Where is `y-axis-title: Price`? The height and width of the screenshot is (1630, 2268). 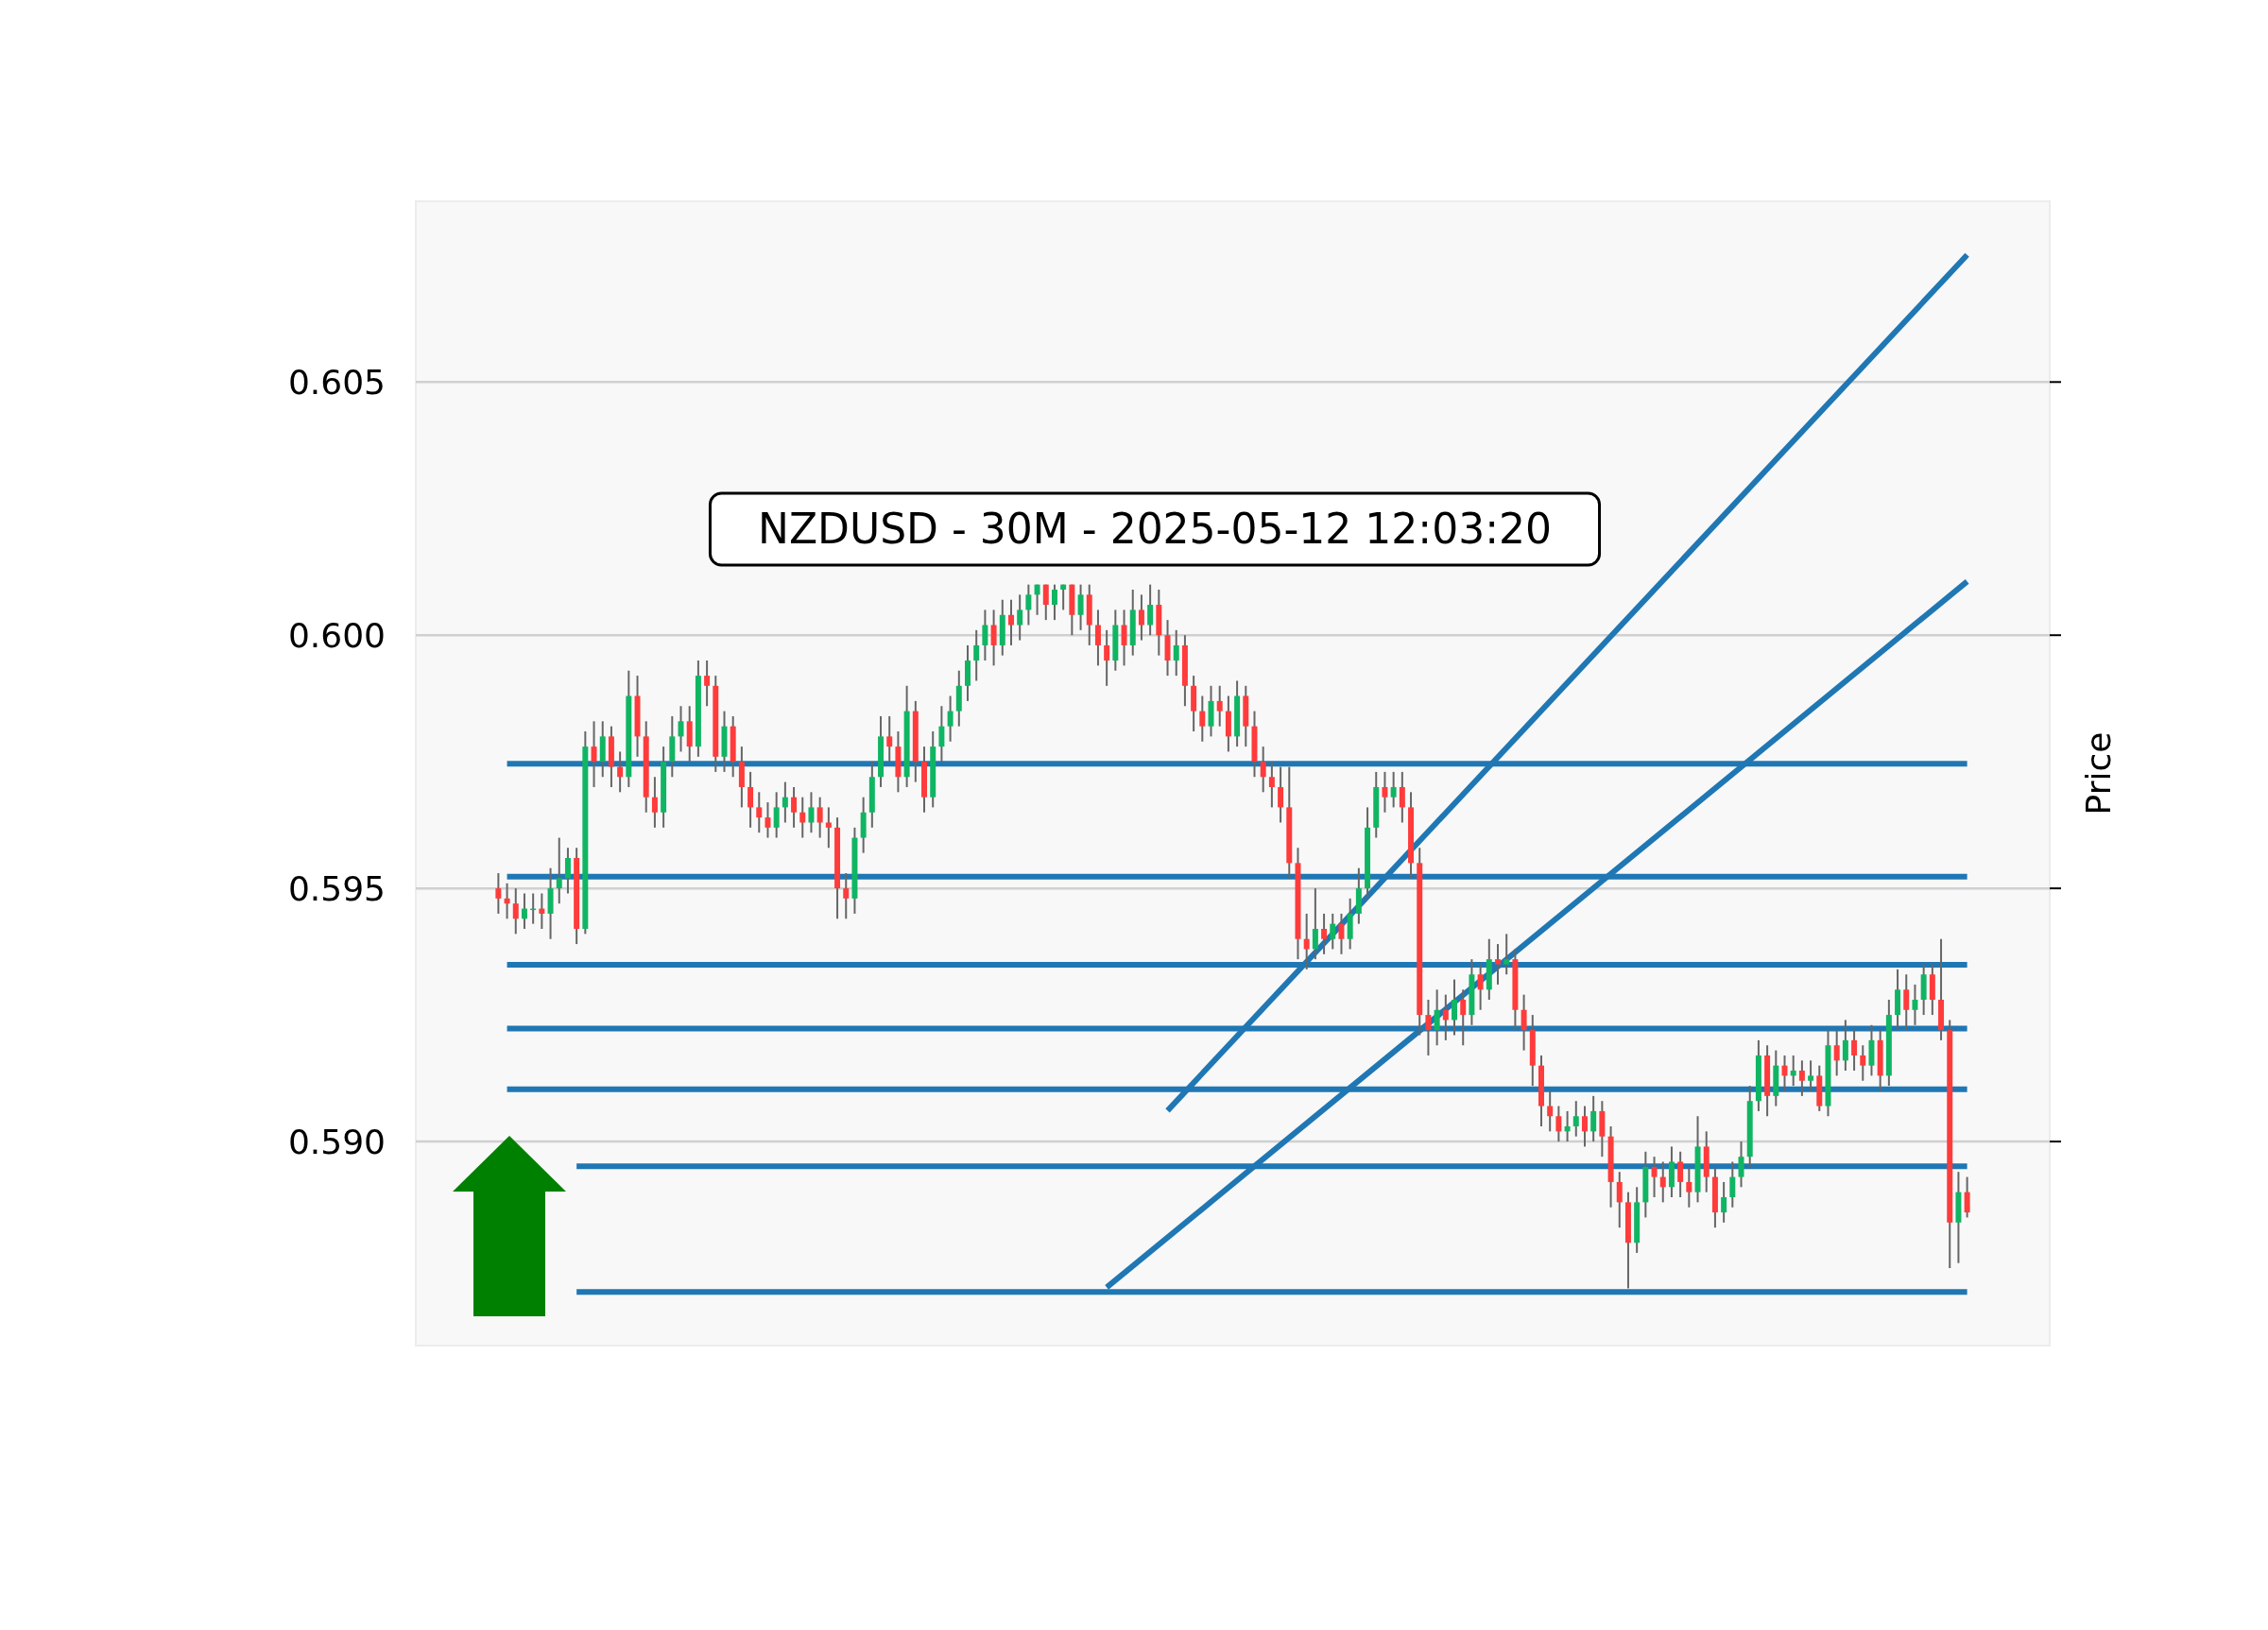
y-axis-title: Price is located at coordinates (2098, 773).